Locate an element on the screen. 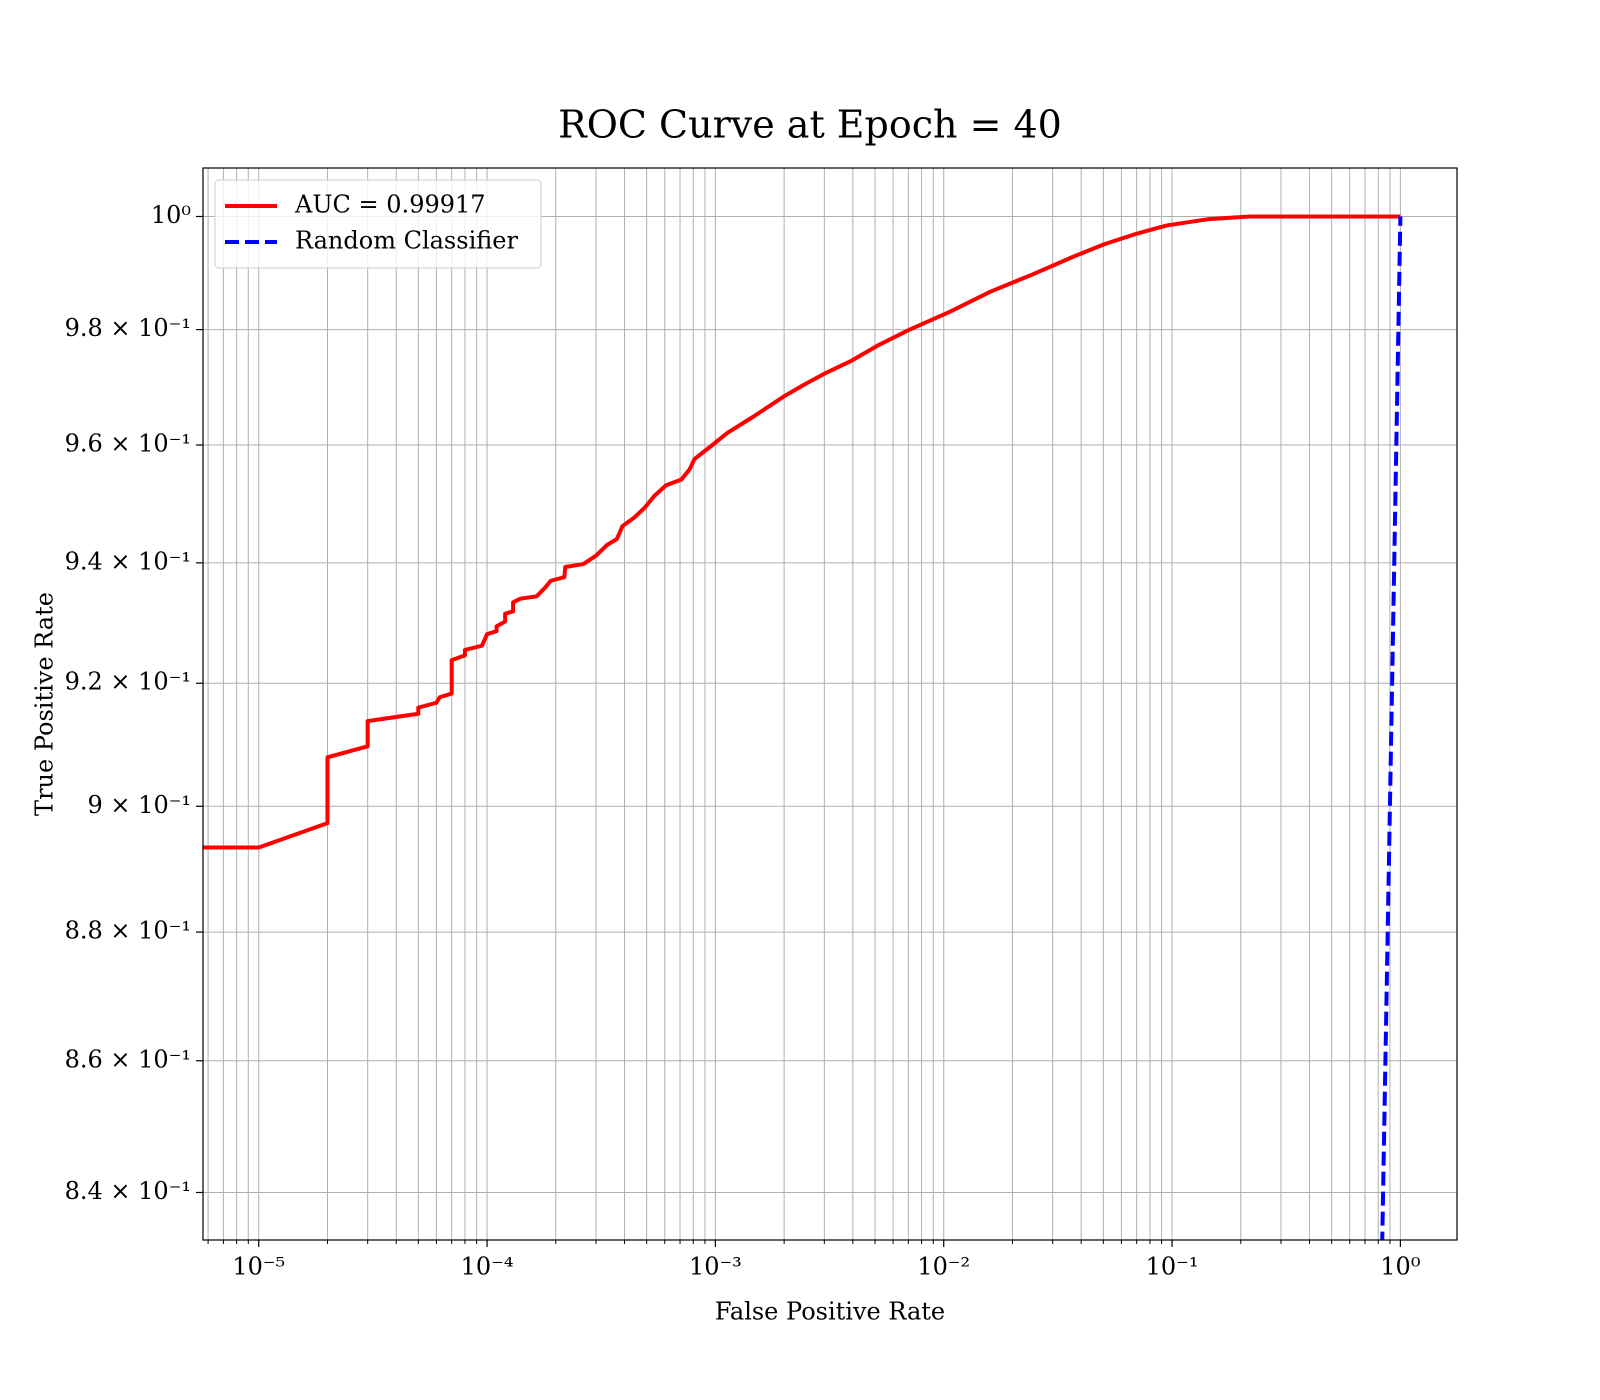 This screenshot has width=1600, height=1400. y-tick-label: 10⁰ is located at coordinates (171, 215).